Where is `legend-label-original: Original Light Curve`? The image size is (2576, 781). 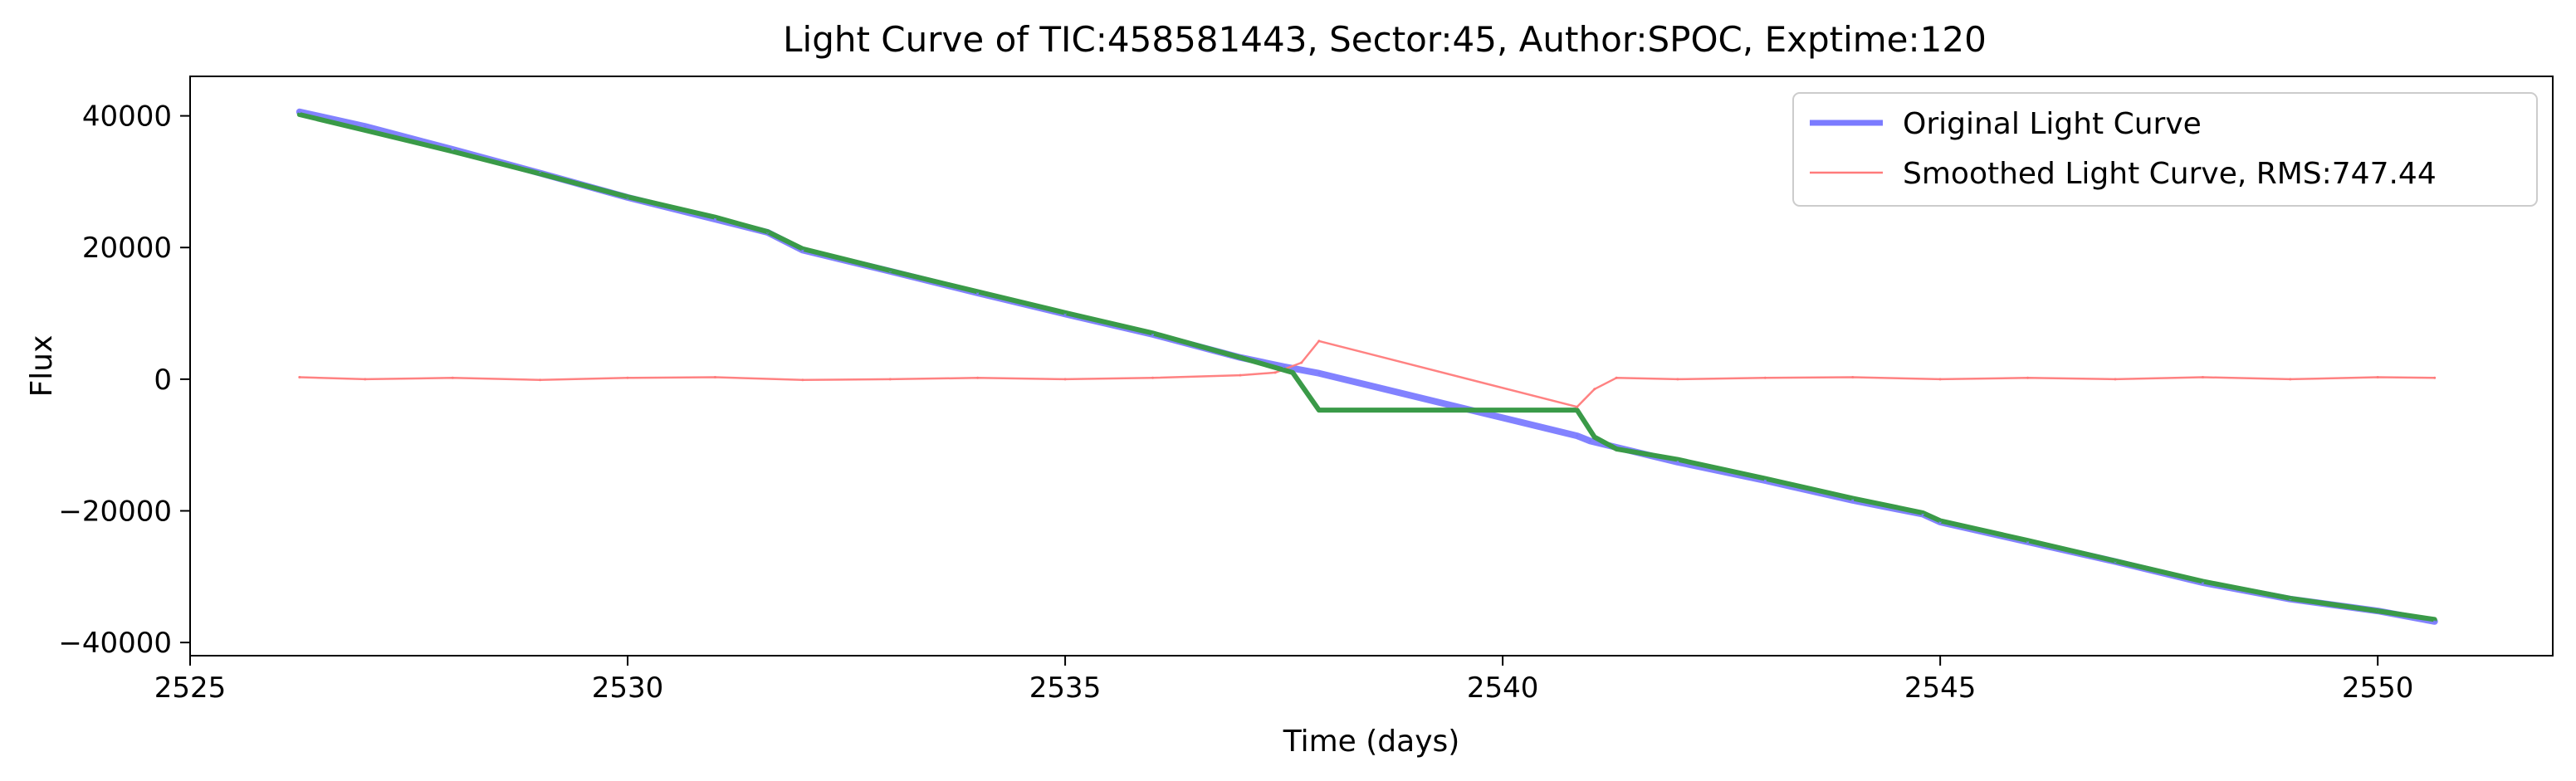 legend-label-original: Original Light Curve is located at coordinates (2052, 124).